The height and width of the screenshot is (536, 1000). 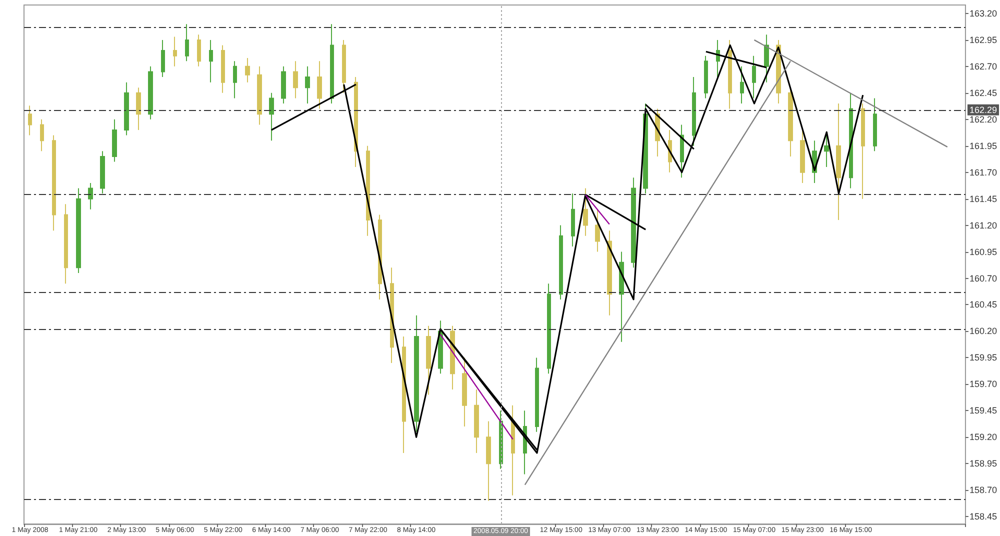 What do you see at coordinates (983, 93) in the screenshot?
I see `y-tick-label: 162.45` at bounding box center [983, 93].